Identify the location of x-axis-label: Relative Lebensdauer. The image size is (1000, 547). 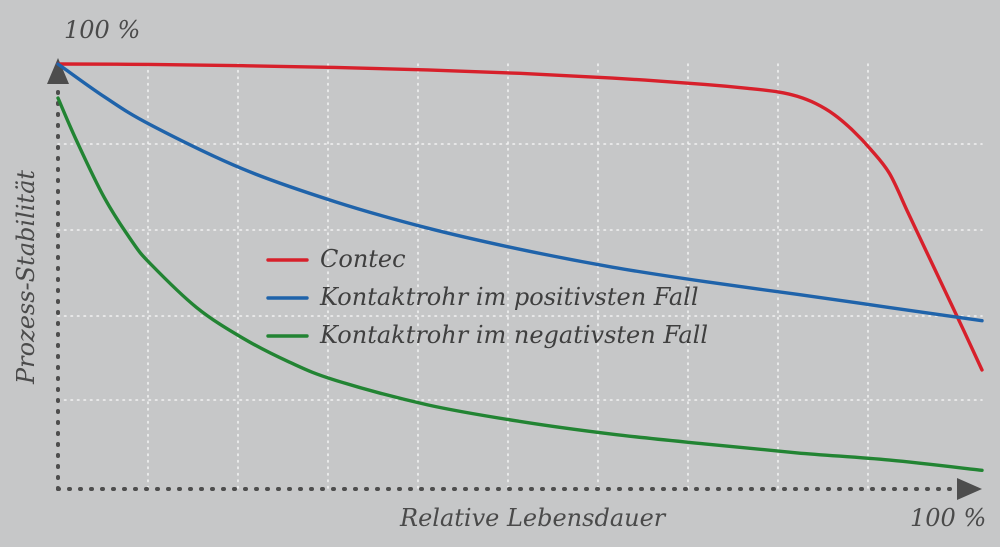
(533, 518).